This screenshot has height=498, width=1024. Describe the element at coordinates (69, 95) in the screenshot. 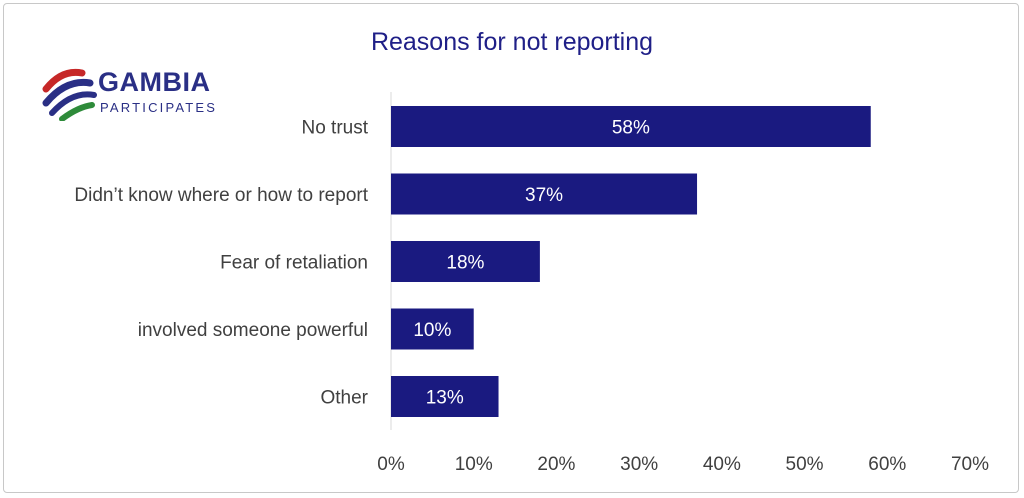

I see `globe-stripes-icon` at that location.